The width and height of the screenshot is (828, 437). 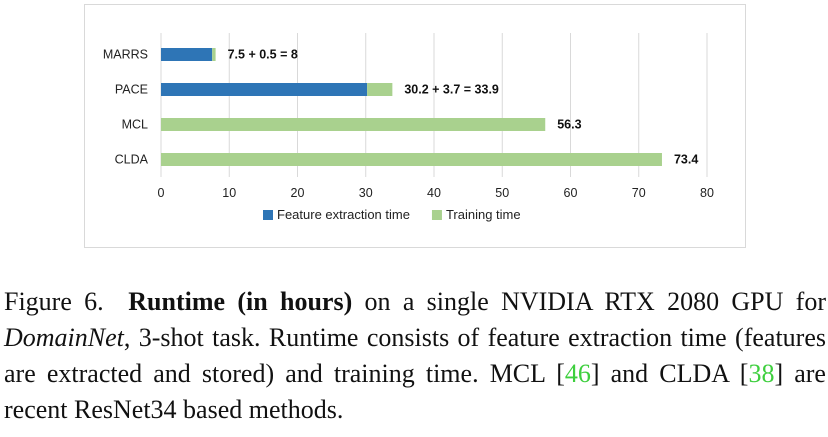 What do you see at coordinates (707, 193) in the screenshot?
I see `x-tick-label-80: 80` at bounding box center [707, 193].